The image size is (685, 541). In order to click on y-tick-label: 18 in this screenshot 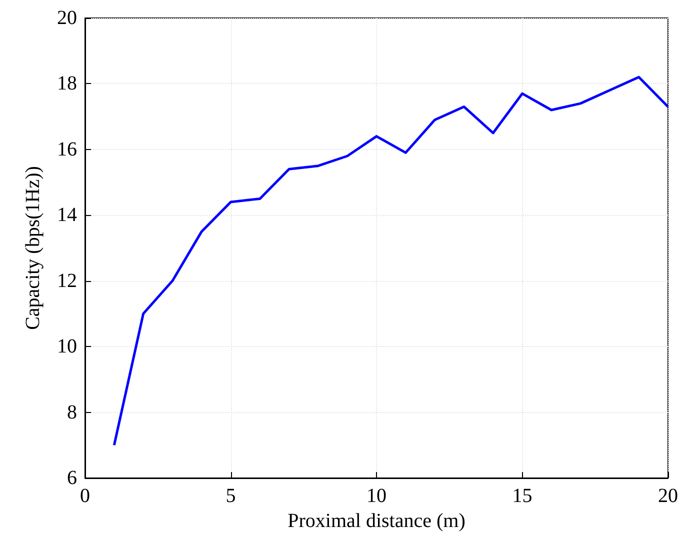, I will do `click(67, 83)`.